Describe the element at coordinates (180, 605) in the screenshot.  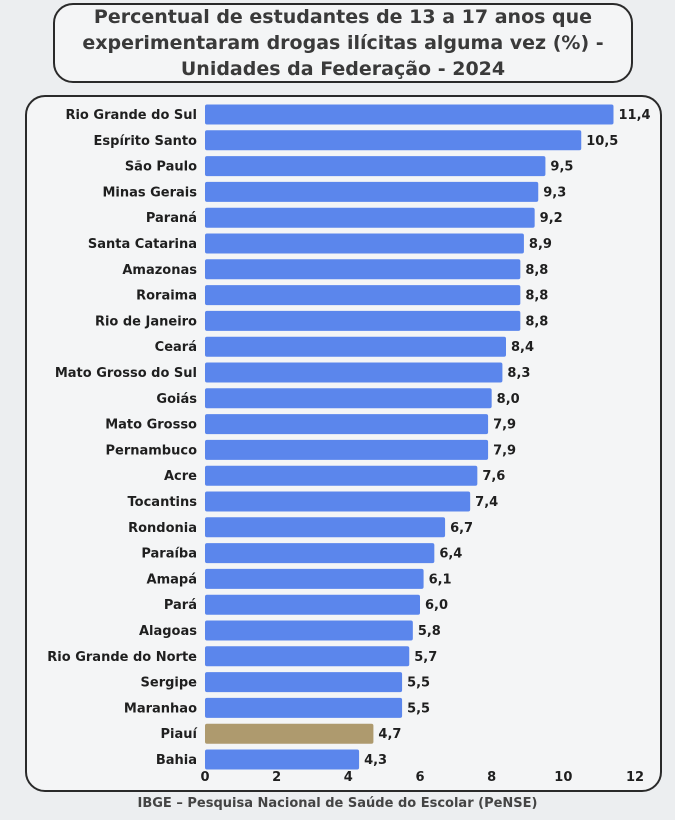
I see `category-label: Pará` at that location.